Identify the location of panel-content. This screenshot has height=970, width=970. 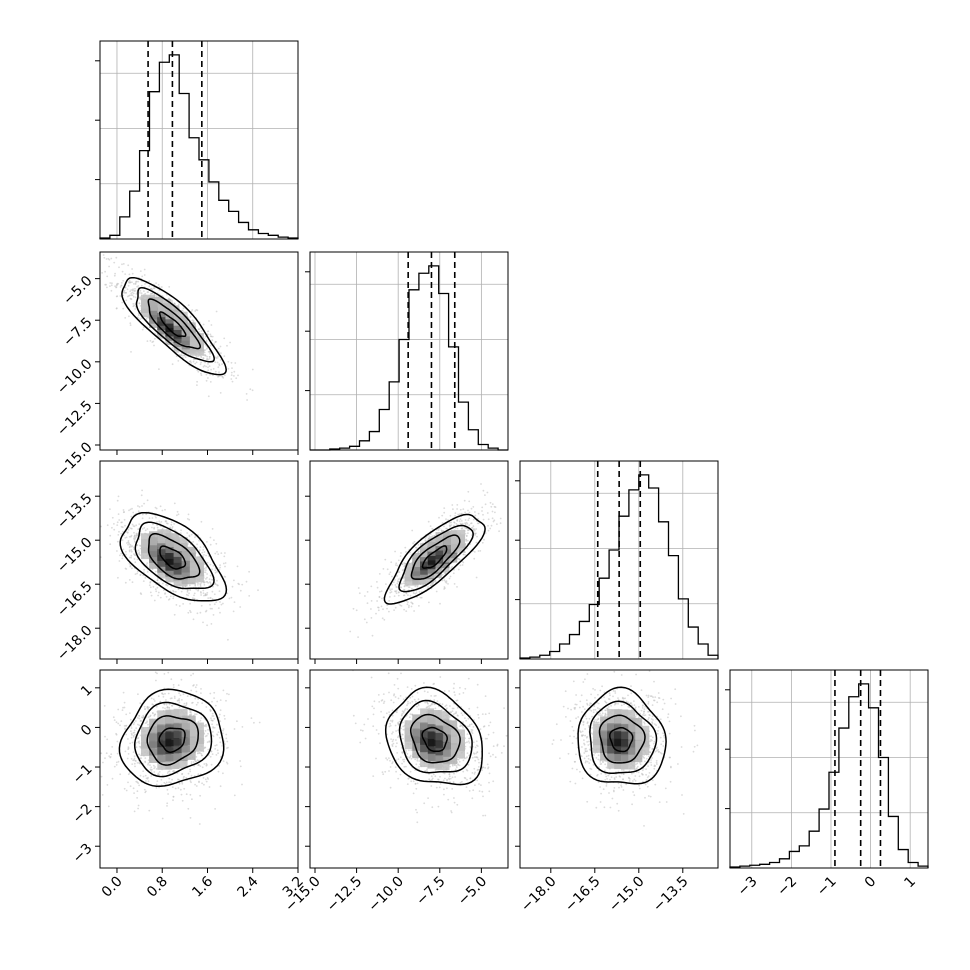
(177, 327).